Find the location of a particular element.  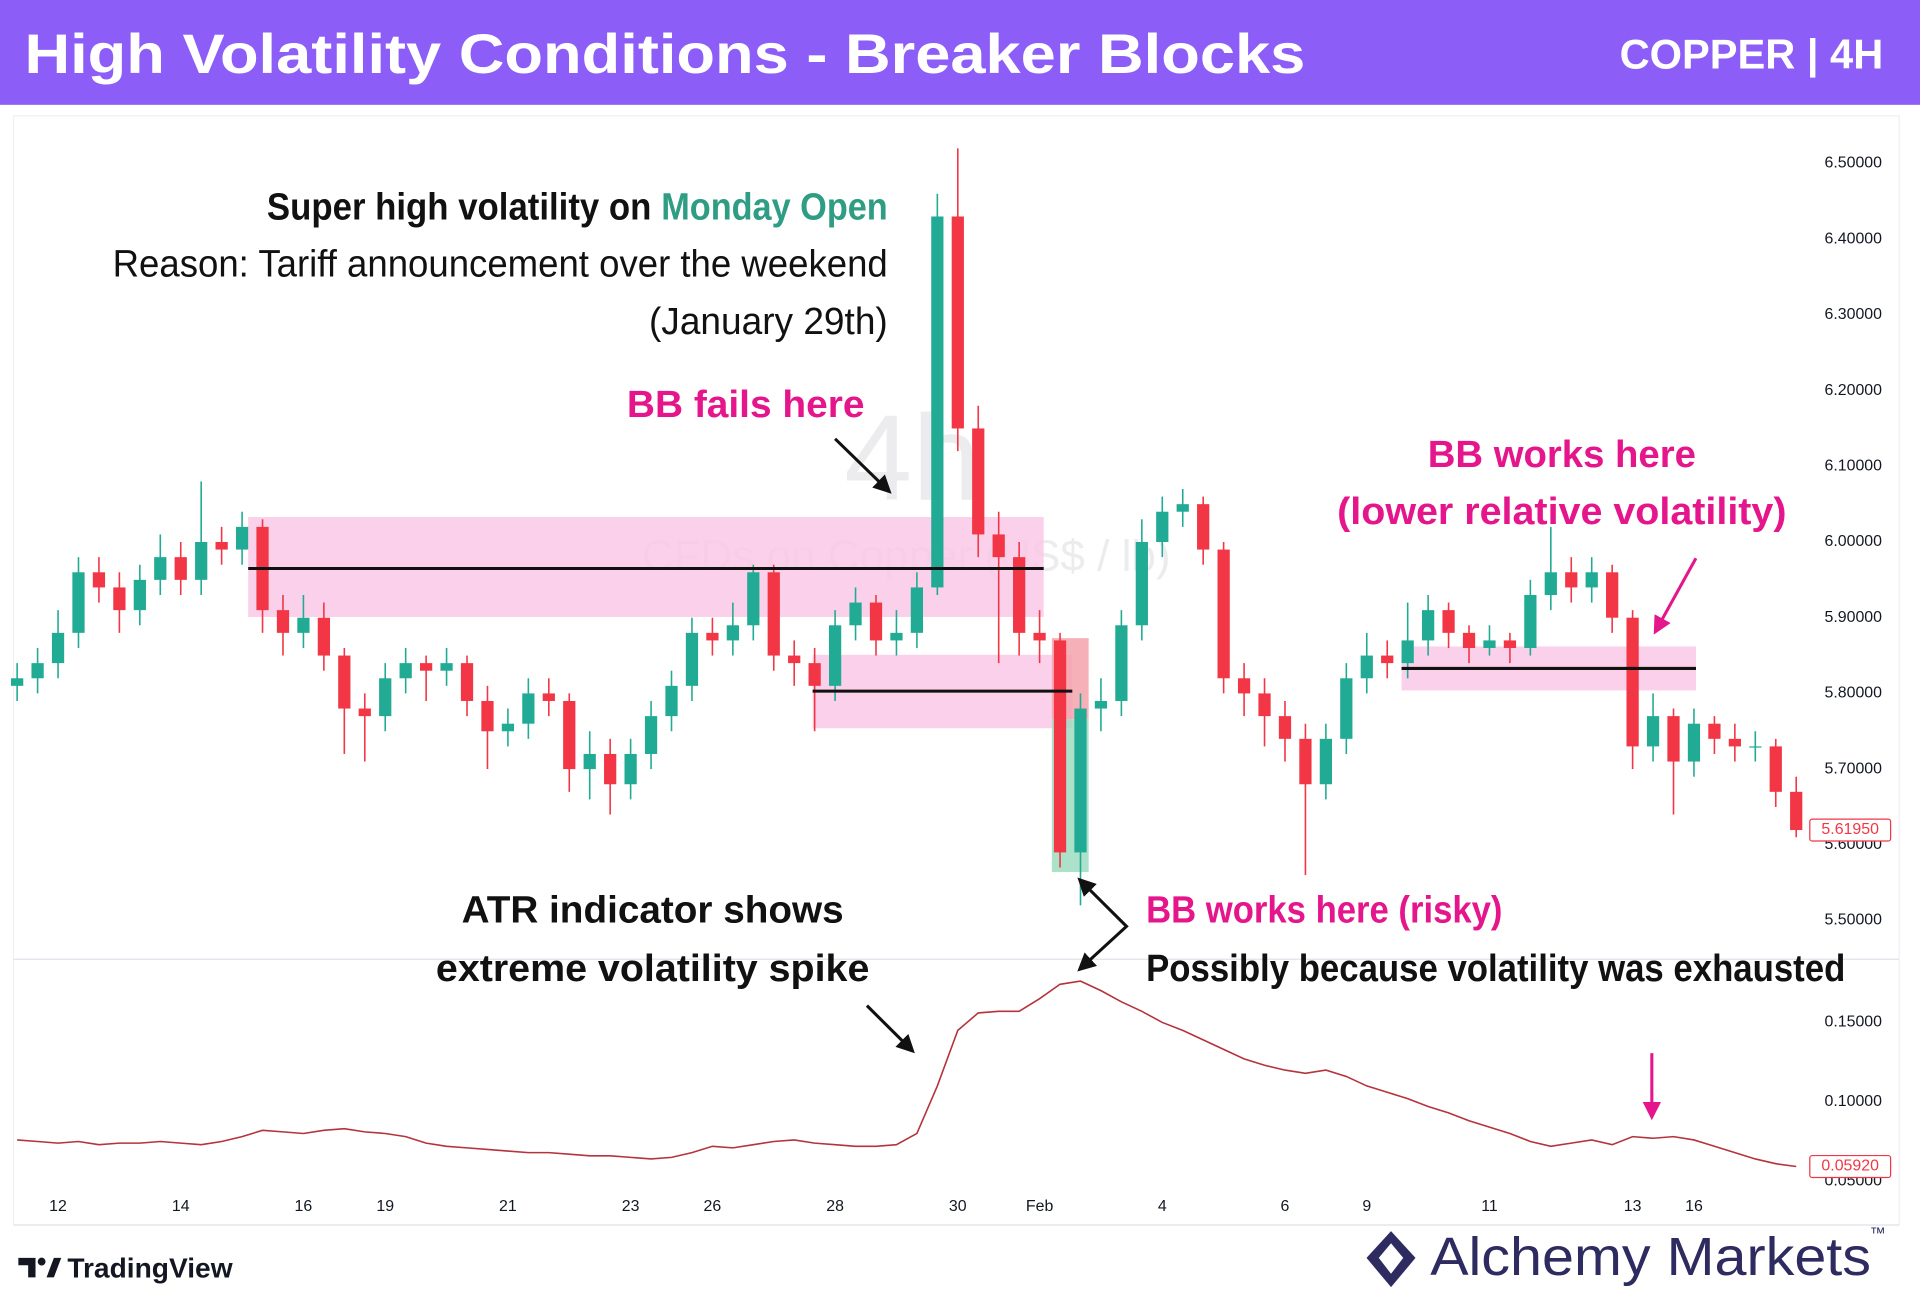

annotation: BB works here is located at coordinates (1562, 455).